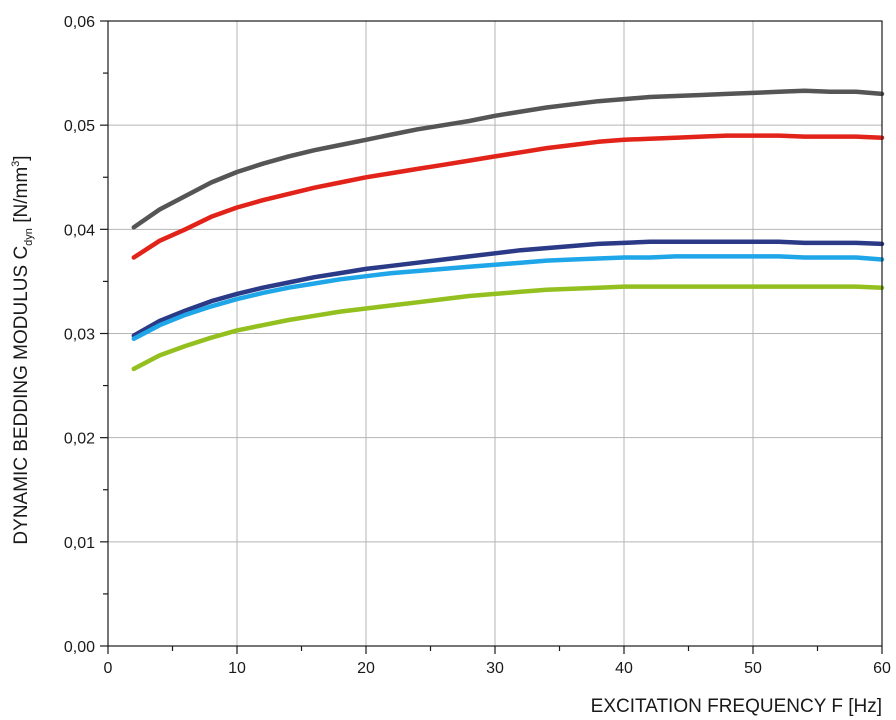 Image resolution: width=896 pixels, height=720 pixels. I want to click on x-axis-label: EXCITATION FREQUENCY F [Hz], so click(736, 706).